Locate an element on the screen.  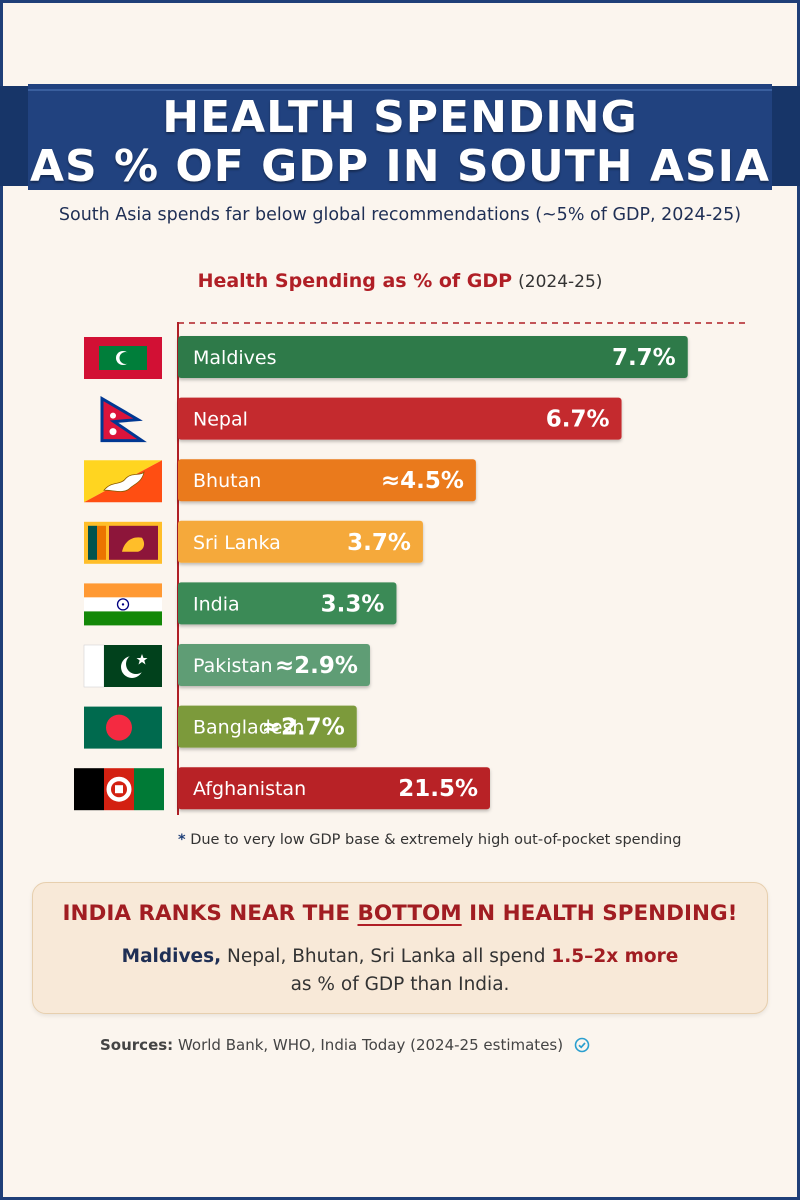
bar-value-nepal: 6.7% is located at coordinates (578, 420).